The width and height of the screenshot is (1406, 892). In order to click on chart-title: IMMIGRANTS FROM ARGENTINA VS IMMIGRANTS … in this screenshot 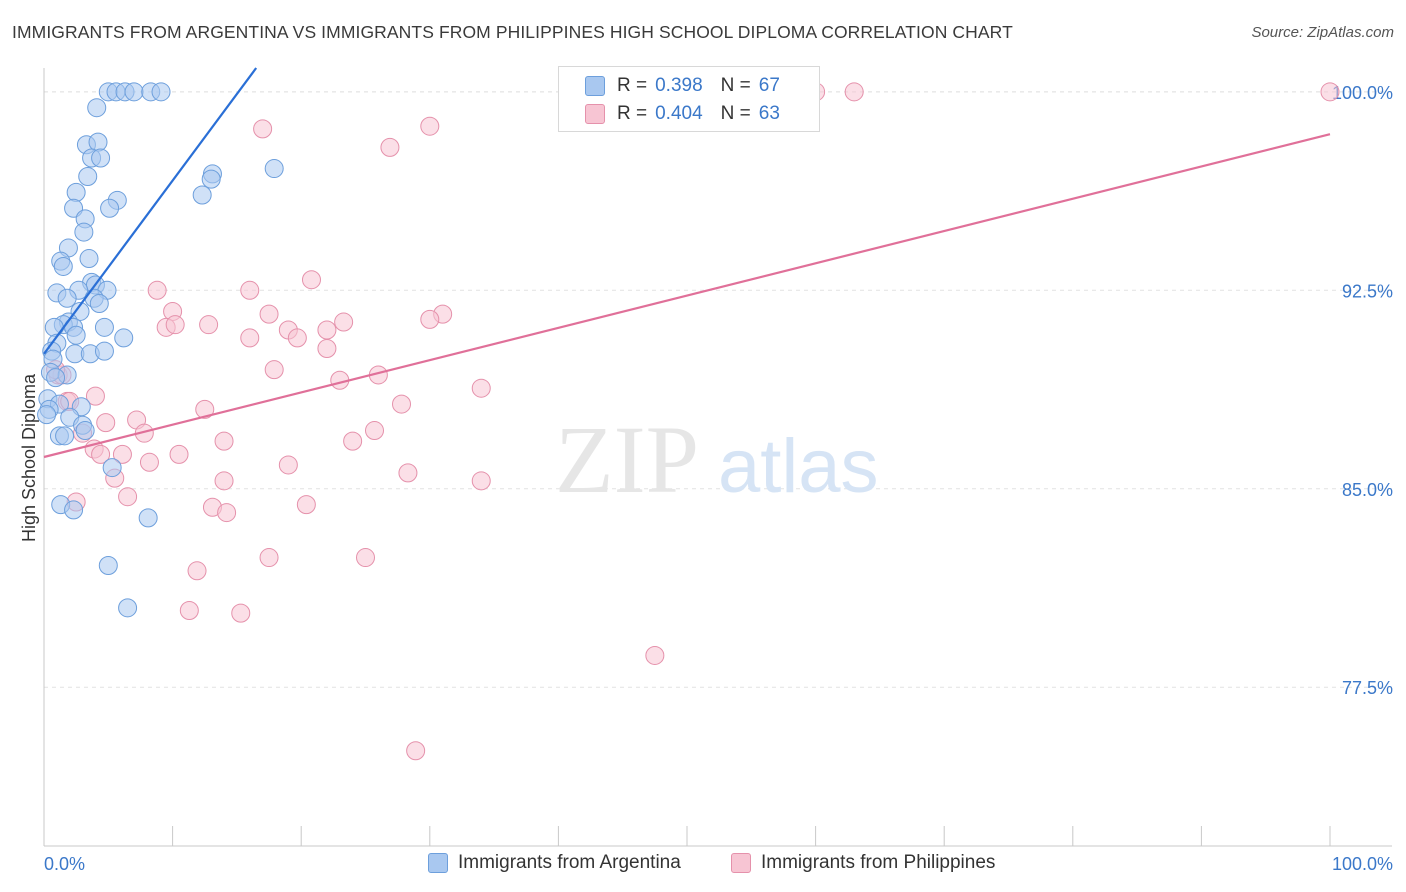, I will do `click(512, 32)`.